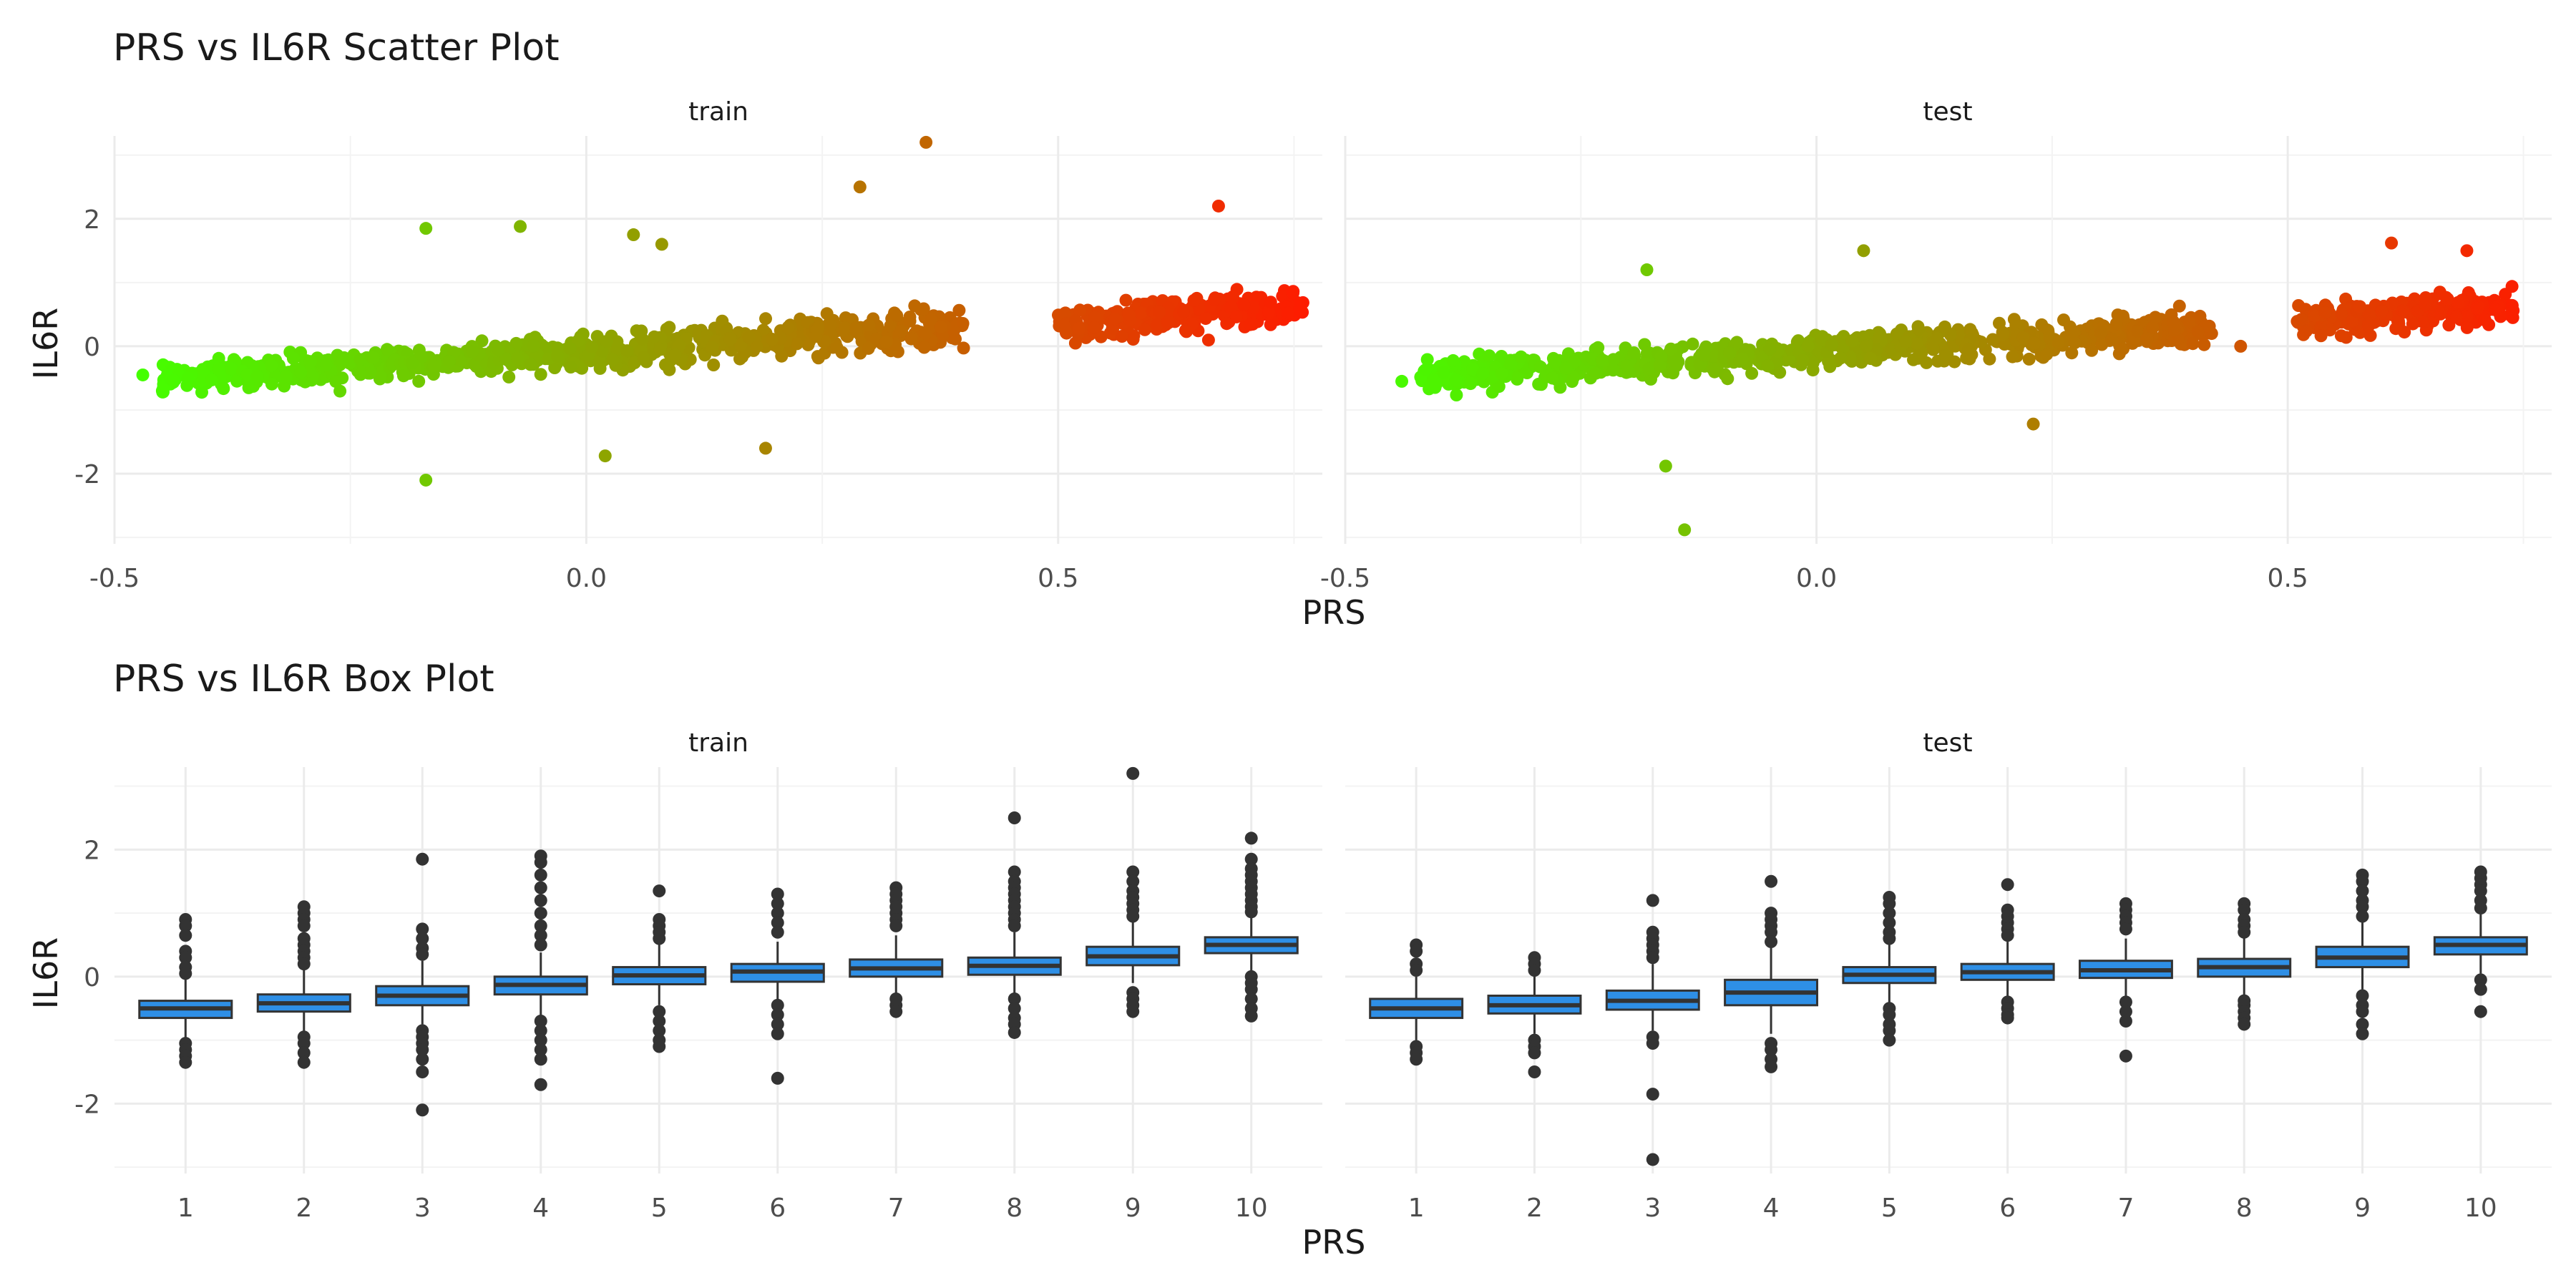 The width and height of the screenshot is (2576, 1288). What do you see at coordinates (896, 1208) in the screenshot?
I see `x-tick-label: 7` at bounding box center [896, 1208].